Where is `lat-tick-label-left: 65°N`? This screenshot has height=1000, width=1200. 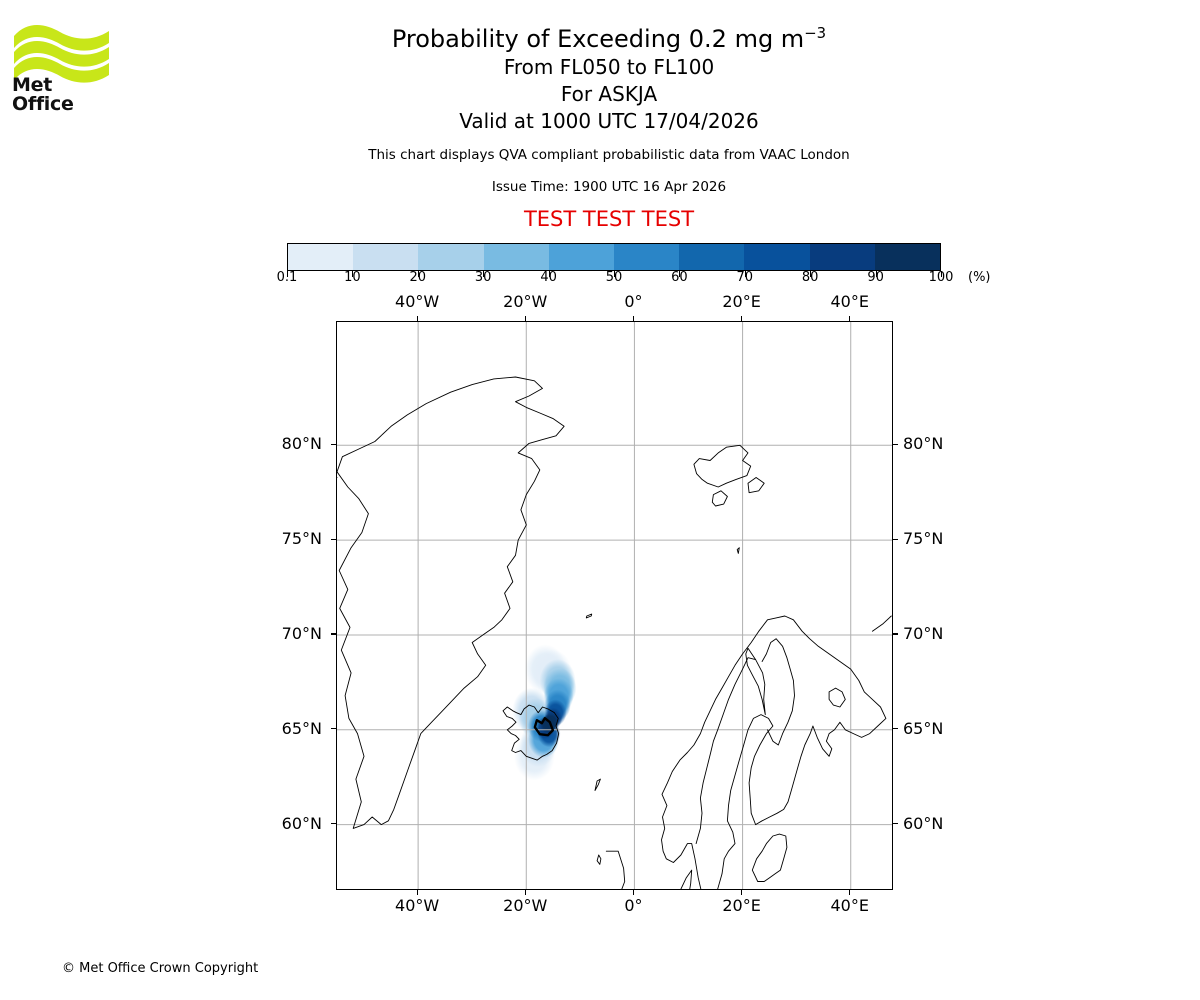
lat-tick-label-left: 65°N is located at coordinates (301, 728).